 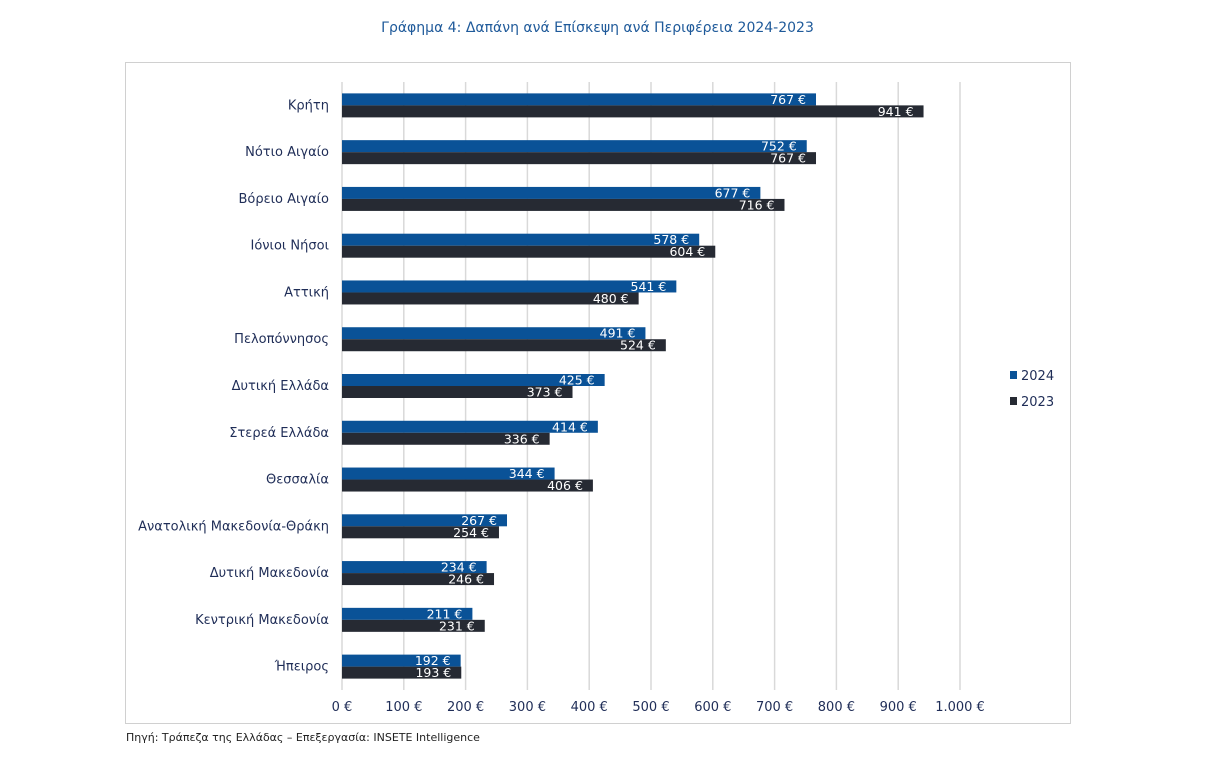 I want to click on bar-value-label: 677 €, so click(x=733, y=192).